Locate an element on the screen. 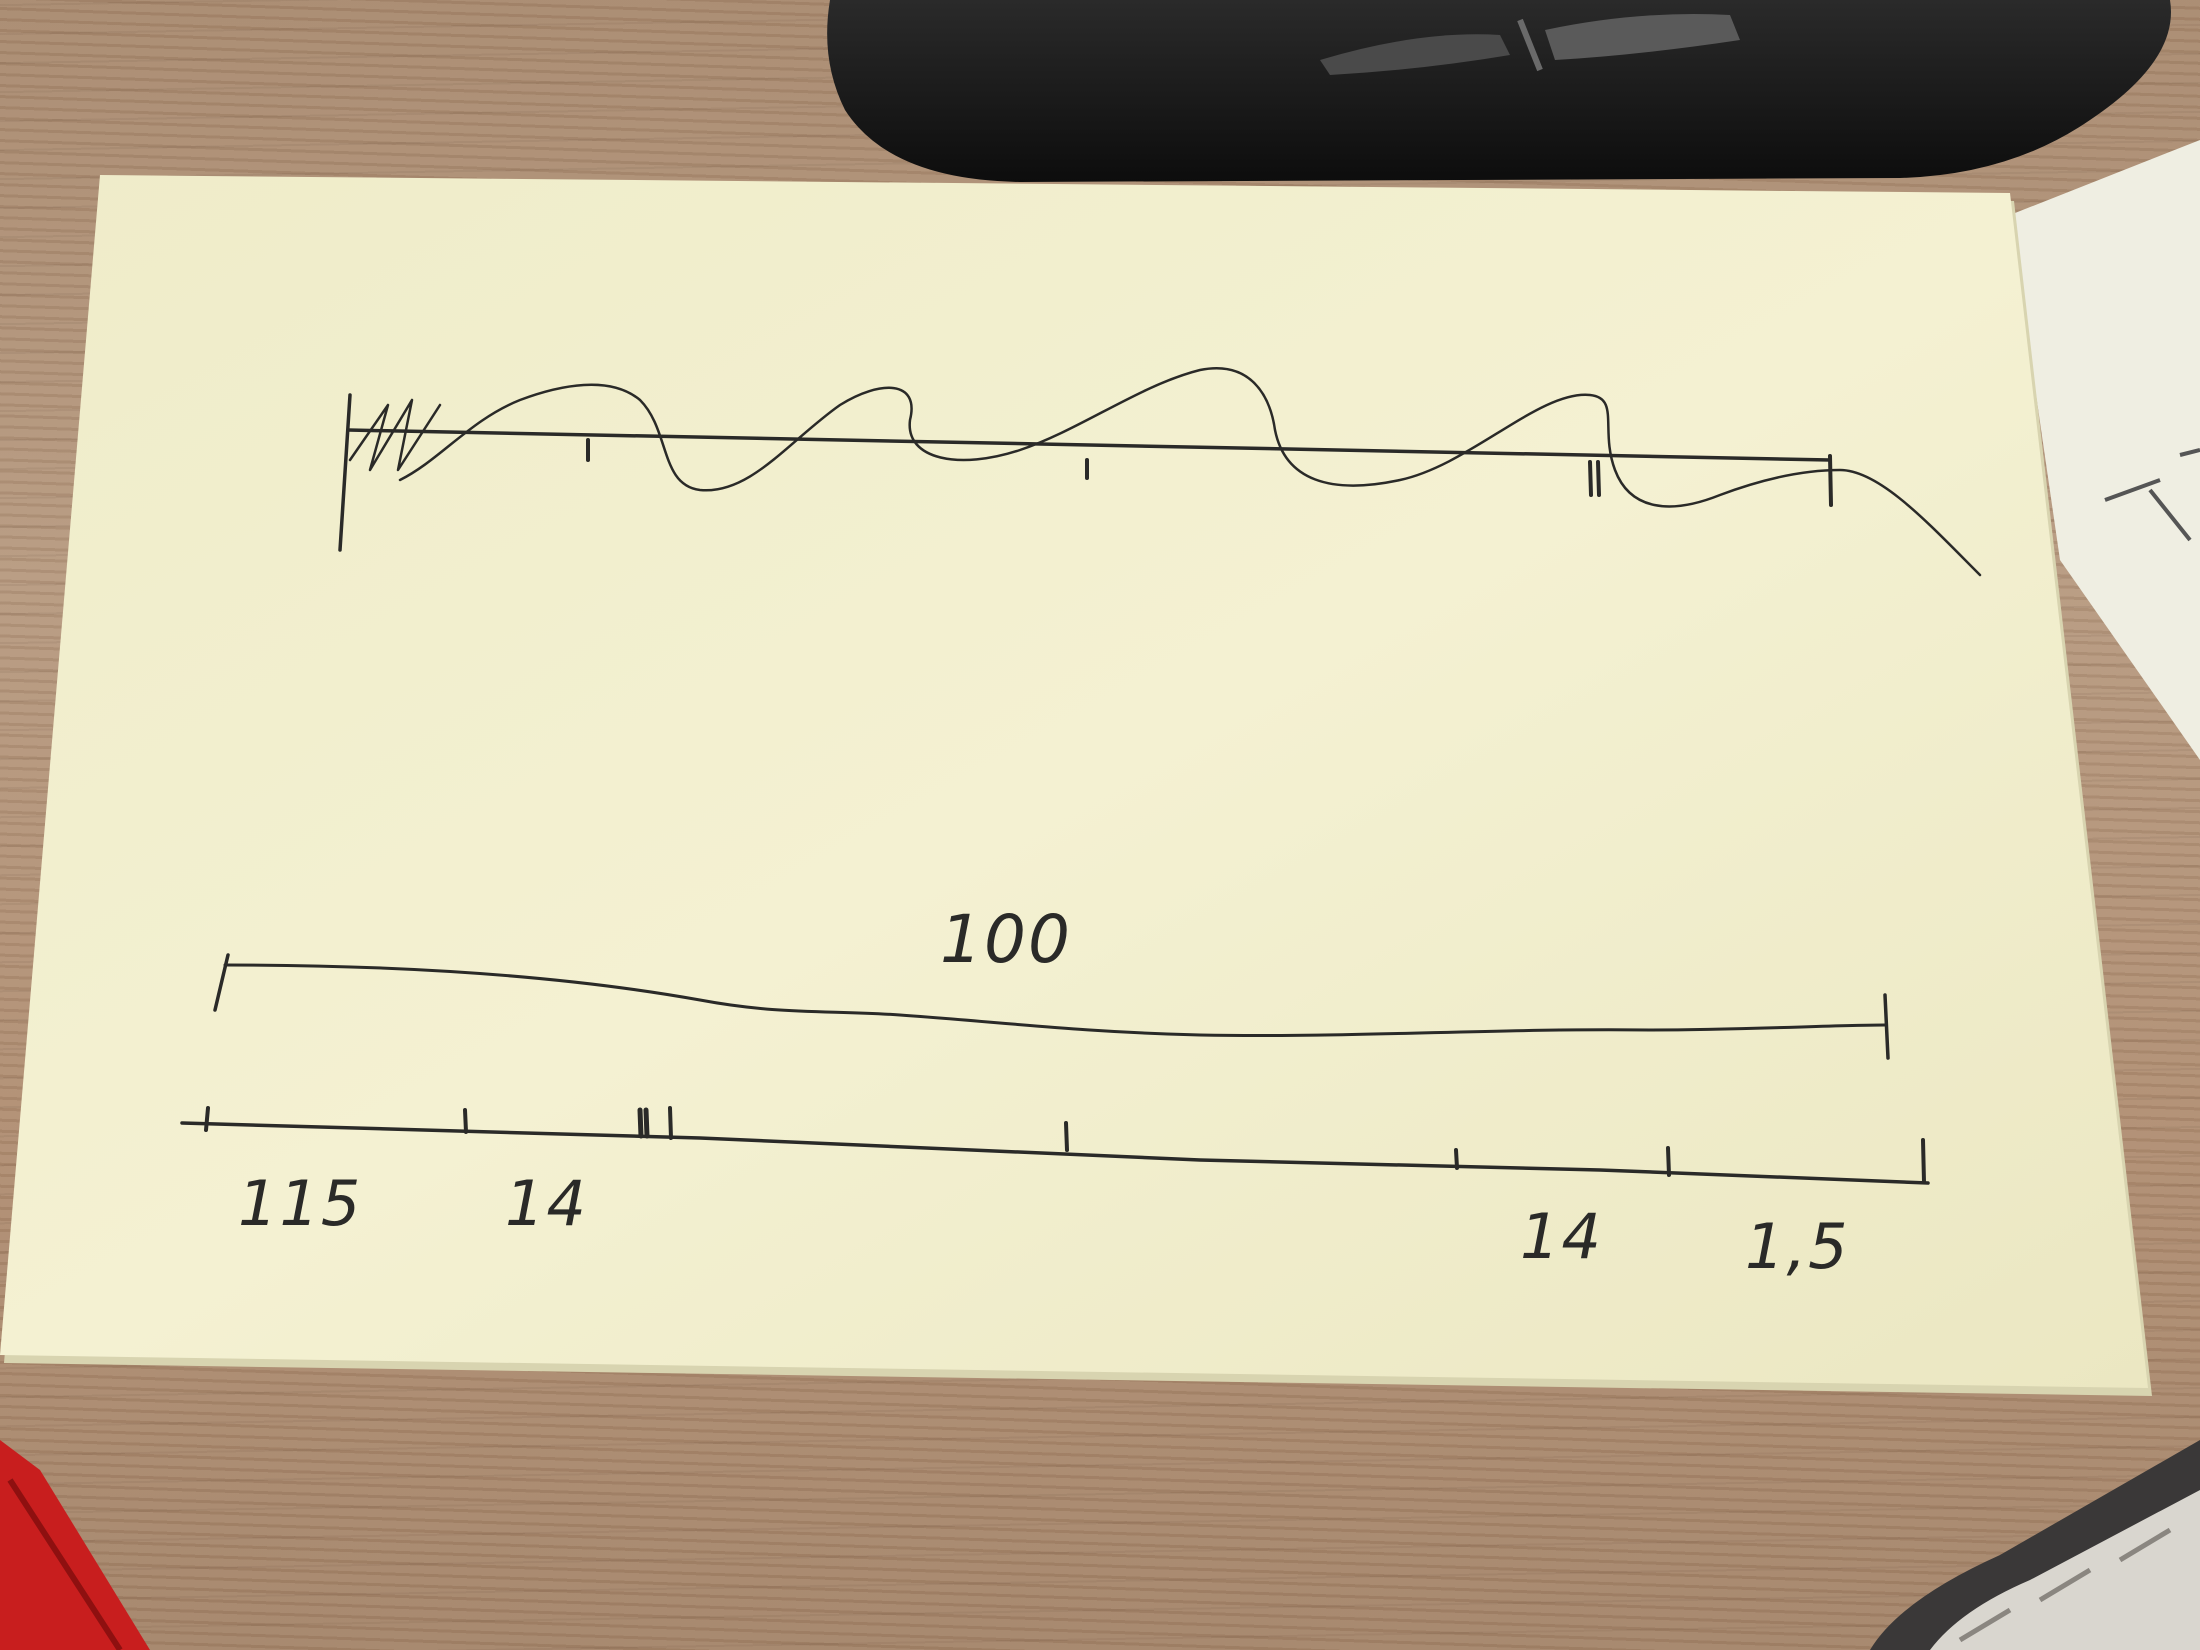  red-object is located at coordinates (75, 1545).